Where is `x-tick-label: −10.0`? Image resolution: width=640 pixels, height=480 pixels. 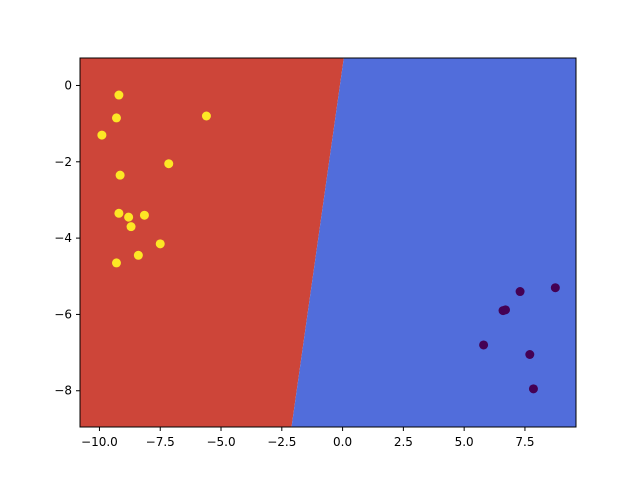 x-tick-label: −10.0 is located at coordinates (99, 442).